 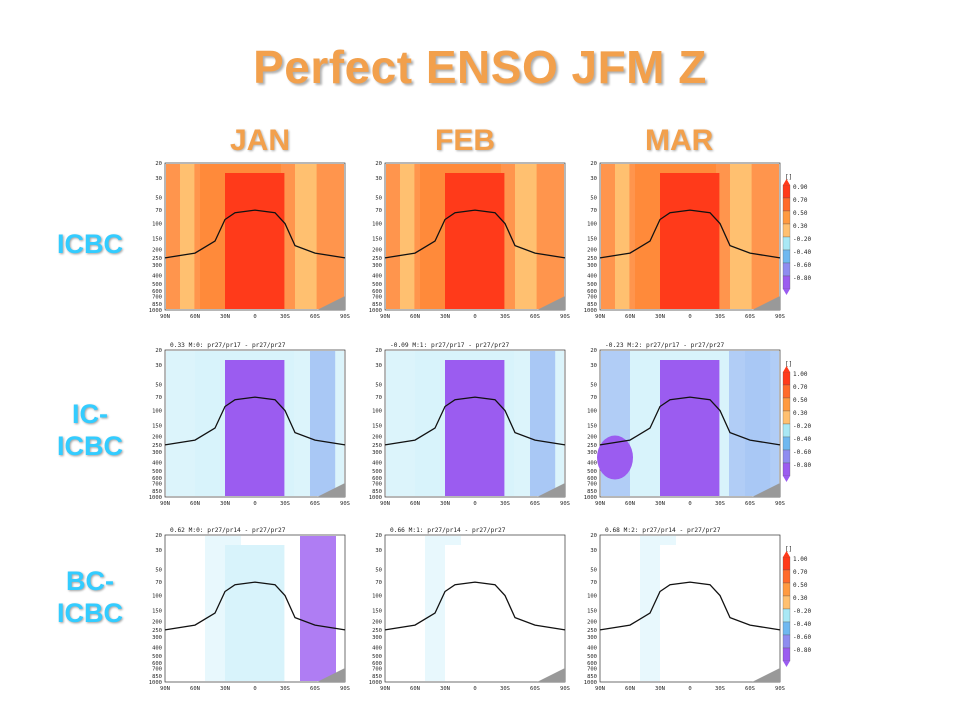 What do you see at coordinates (786, 479) in the screenshot?
I see `colorbar-arrow-bottom` at bounding box center [786, 479].